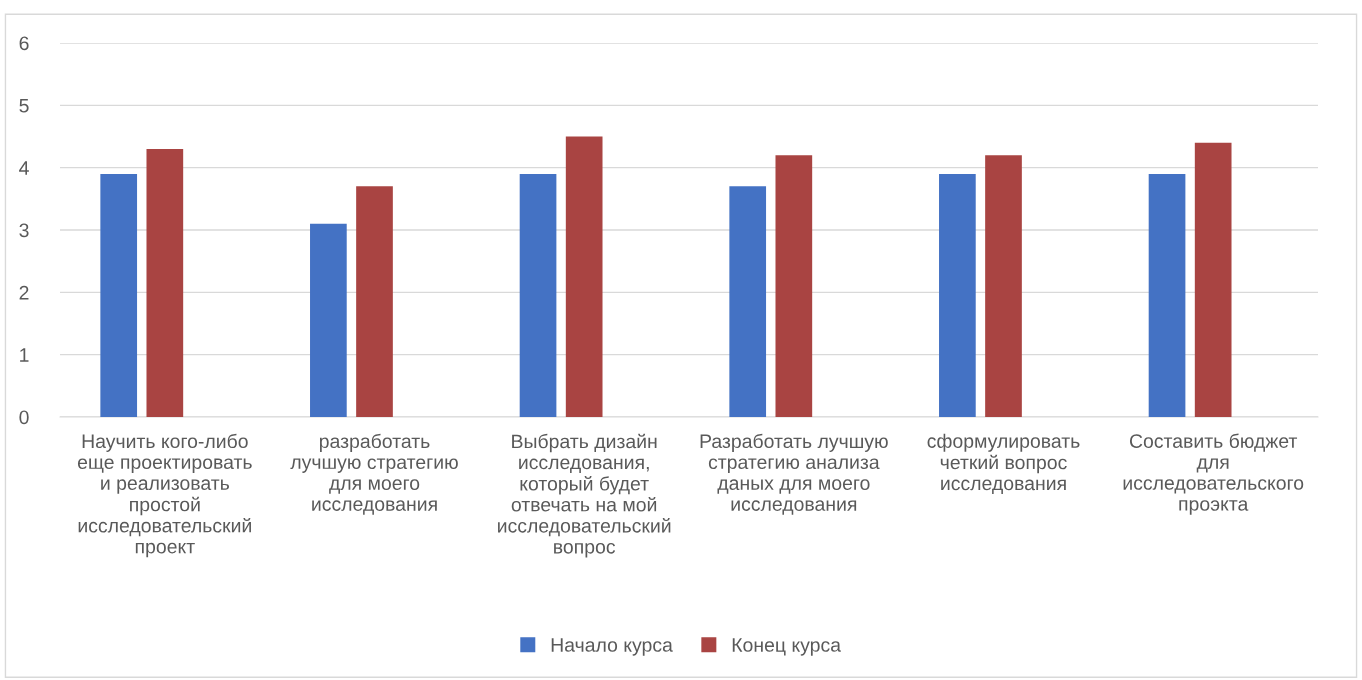  What do you see at coordinates (24, 355) in the screenshot?
I see `y-tick-label: 1` at bounding box center [24, 355].